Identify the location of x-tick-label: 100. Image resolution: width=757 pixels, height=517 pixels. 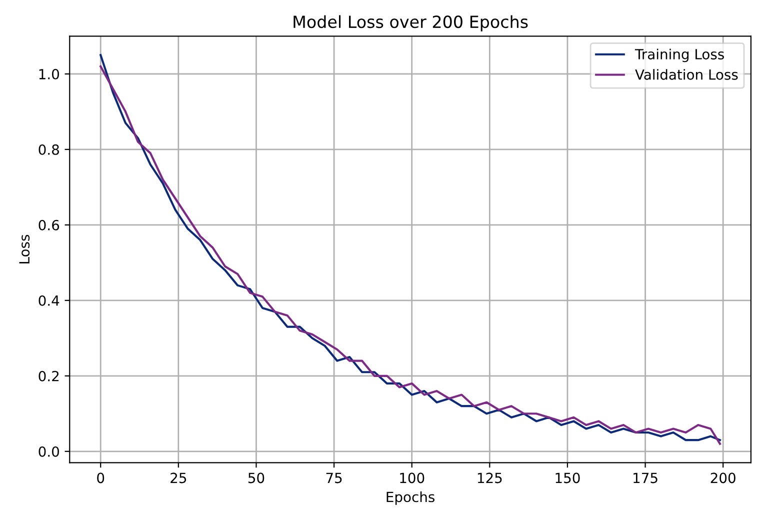
(412, 478).